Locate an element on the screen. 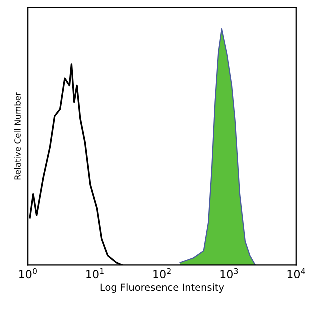  x-axis-title: Log Fluoresence Intensity is located at coordinates (162, 288).